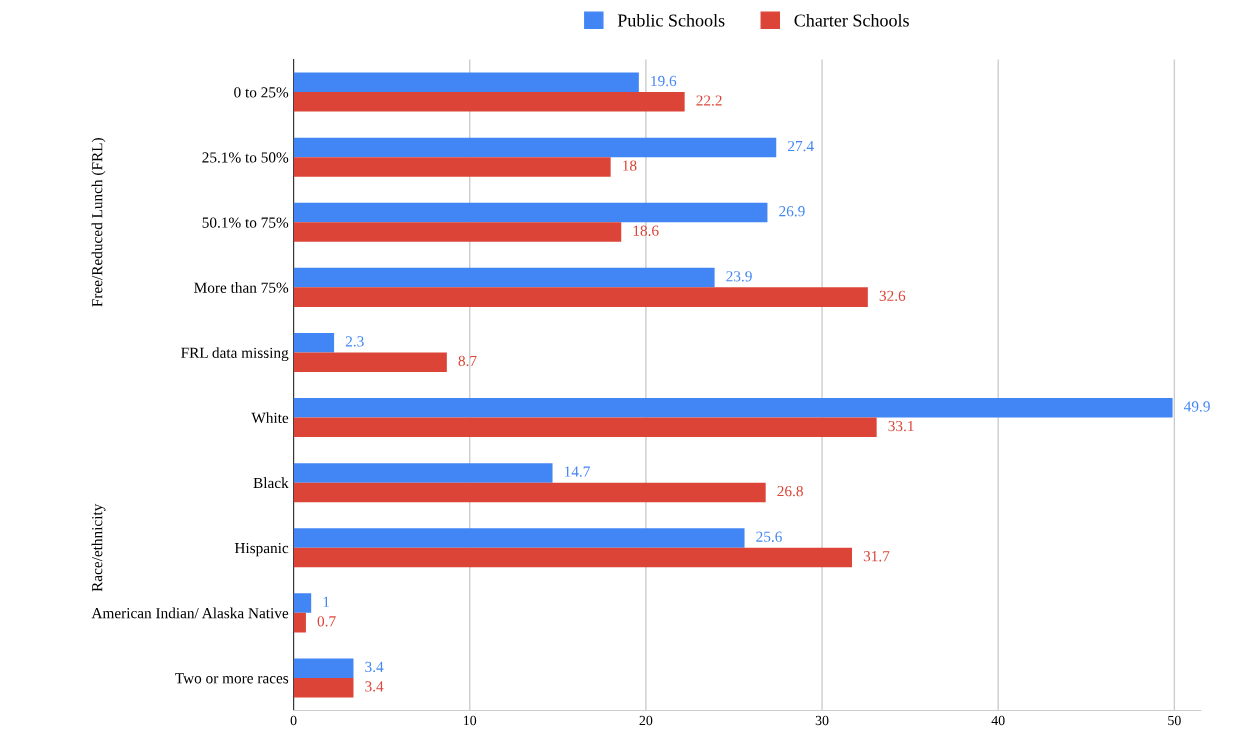 This screenshot has width=1260, height=744. Describe the element at coordinates (232, 678) in the screenshot. I see `y-tick-label: Two or more races` at that location.